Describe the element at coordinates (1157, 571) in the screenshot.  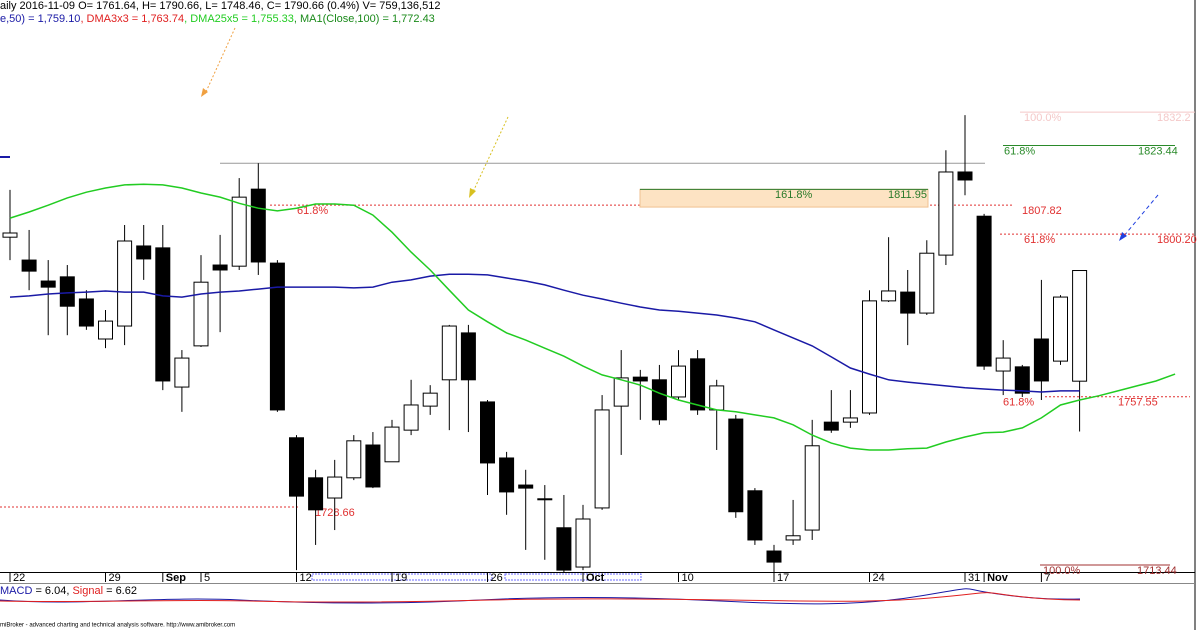
I see `level-value: 1713.44` at that location.